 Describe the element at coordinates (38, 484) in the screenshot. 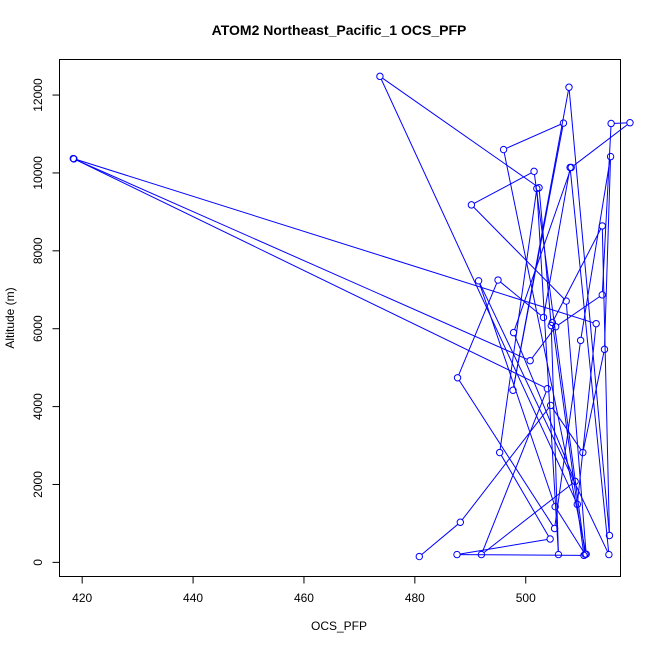

I see `y-tick-label: 2000` at that location.